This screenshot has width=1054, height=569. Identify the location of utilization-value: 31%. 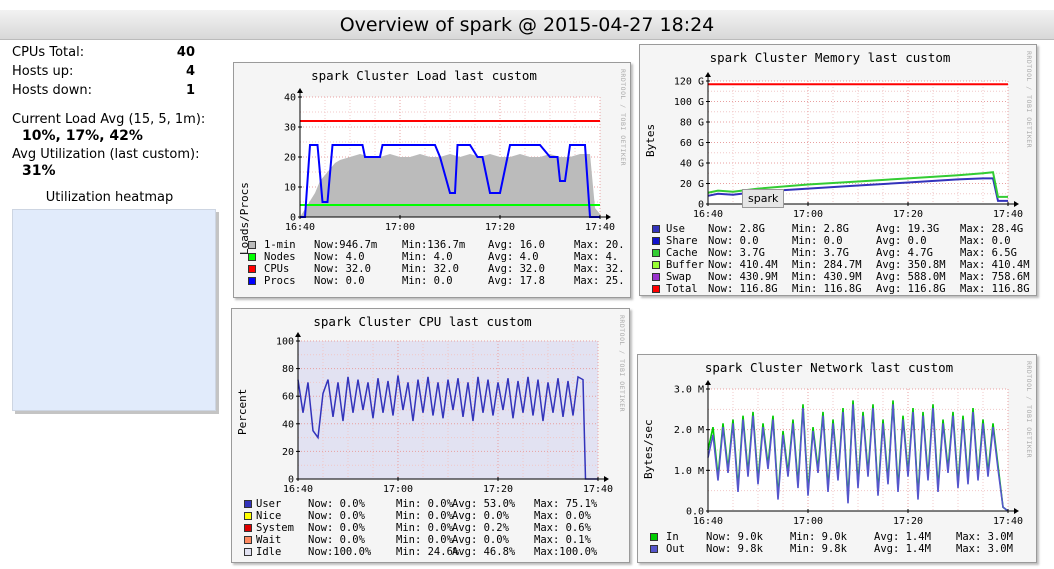
(39, 171).